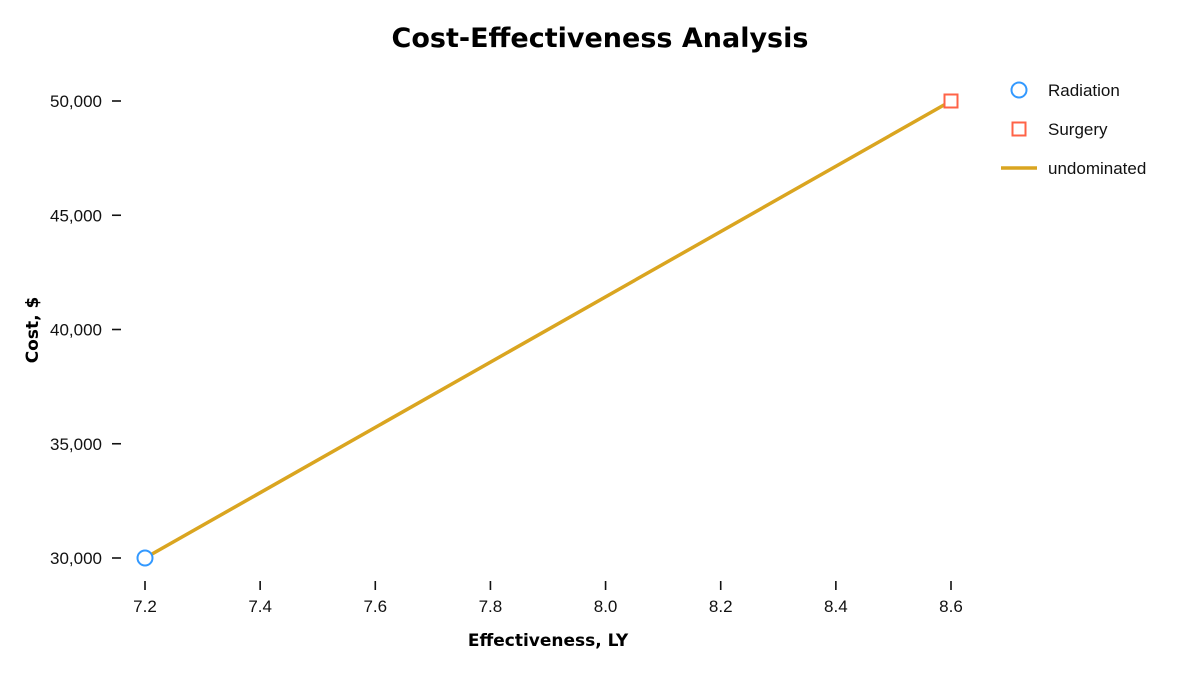 The width and height of the screenshot is (1200, 675). What do you see at coordinates (548, 598) in the screenshot?
I see `x-axis: 7.2 7.4 7.6 7.8 8.0 8.2 8.4 8.6` at bounding box center [548, 598].